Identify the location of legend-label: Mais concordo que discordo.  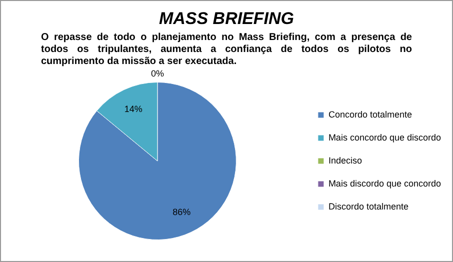
(384, 137).